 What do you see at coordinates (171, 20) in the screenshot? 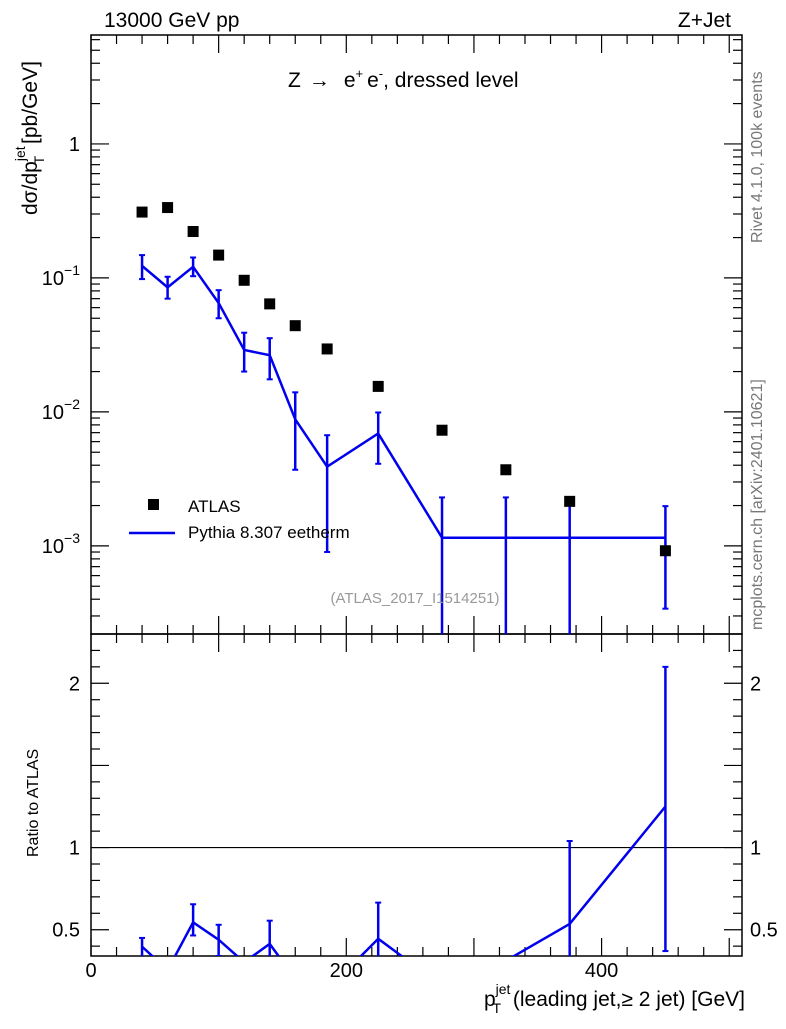
I see `collision-energy-label: 13000 GeV pp` at bounding box center [171, 20].